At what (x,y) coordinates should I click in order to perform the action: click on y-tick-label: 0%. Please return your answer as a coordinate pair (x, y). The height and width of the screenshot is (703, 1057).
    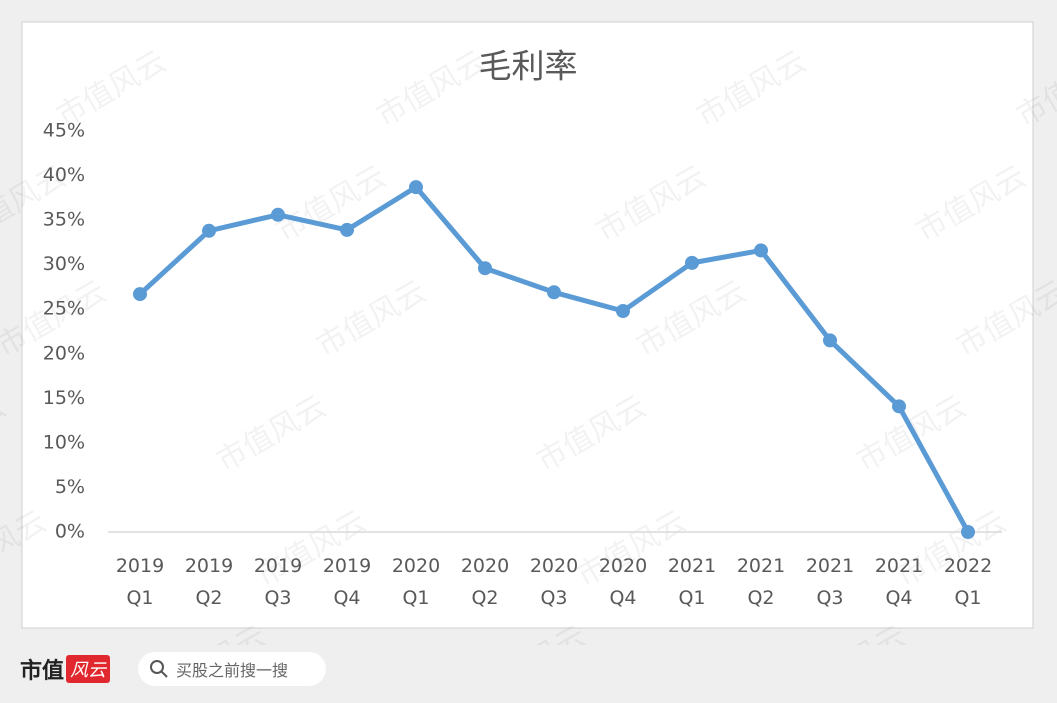
    Looking at the image, I should click on (70, 532).